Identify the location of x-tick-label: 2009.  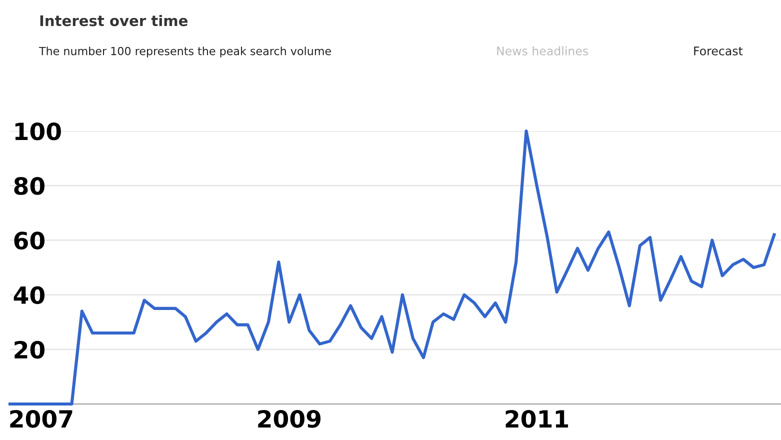
(289, 419).